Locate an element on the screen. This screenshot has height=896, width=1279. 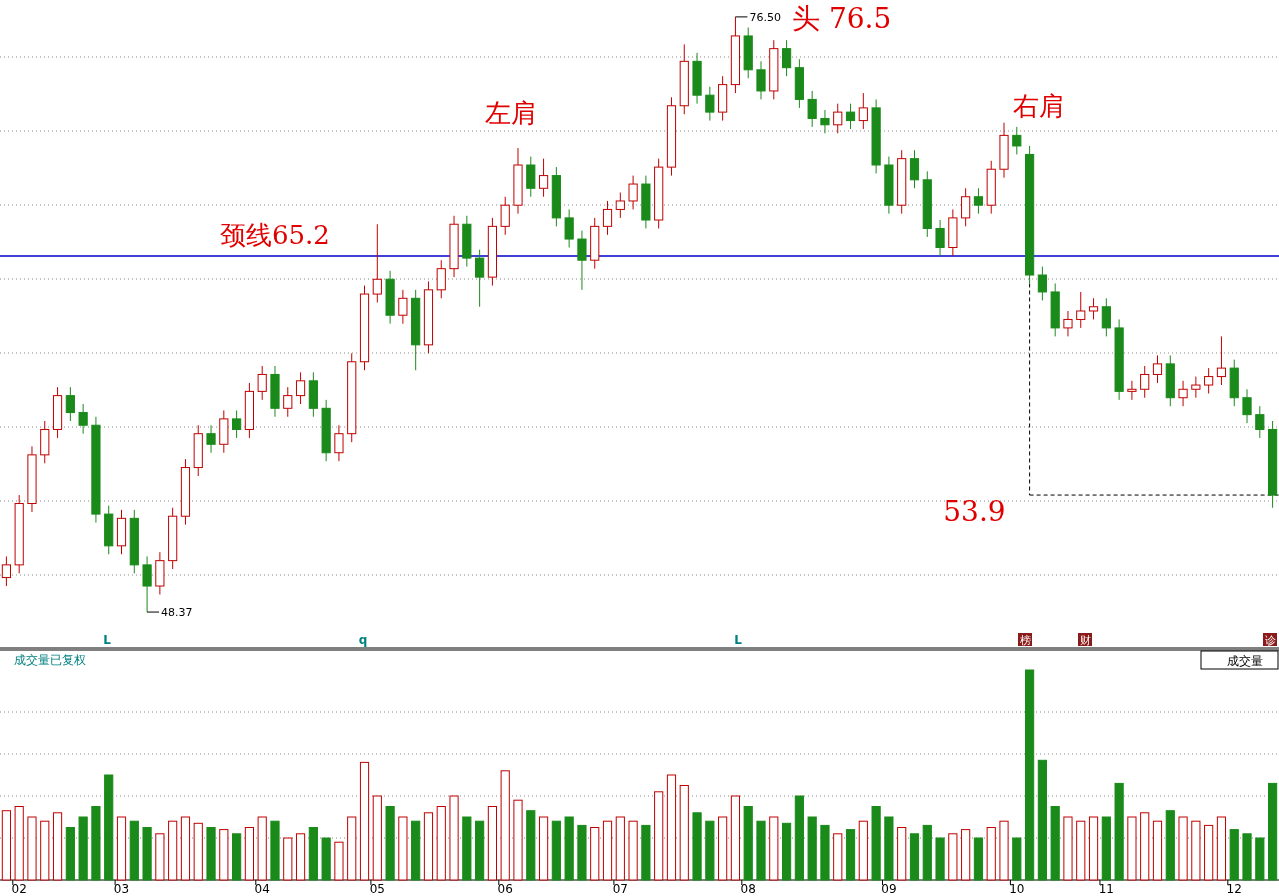
x-tick-label: 08 is located at coordinates (748, 889).